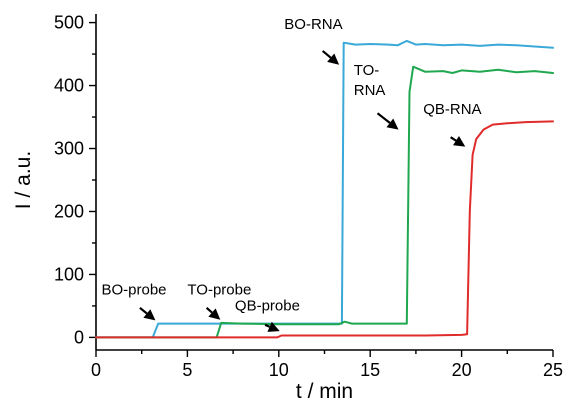 This screenshot has height=406, width=566. What do you see at coordinates (462, 370) in the screenshot?
I see `x-tick-label: 20` at bounding box center [462, 370].